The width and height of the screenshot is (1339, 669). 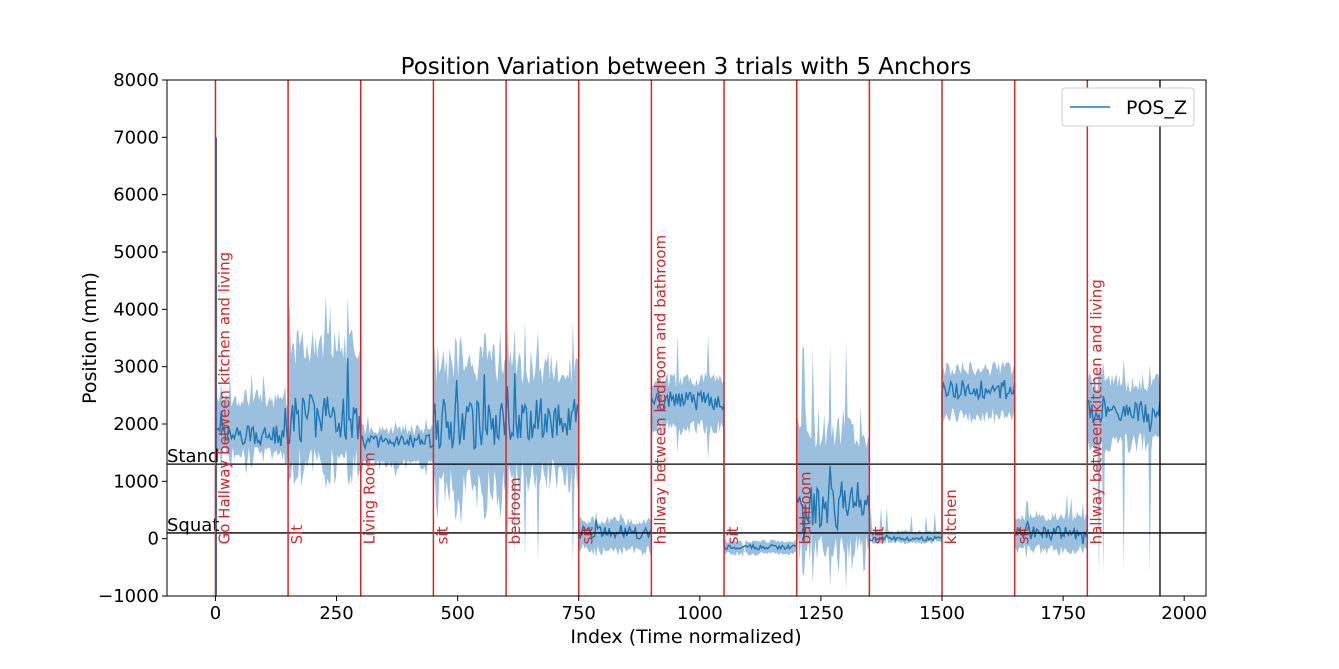 I want to click on x-tick-label: 2000, so click(x=1184, y=613).